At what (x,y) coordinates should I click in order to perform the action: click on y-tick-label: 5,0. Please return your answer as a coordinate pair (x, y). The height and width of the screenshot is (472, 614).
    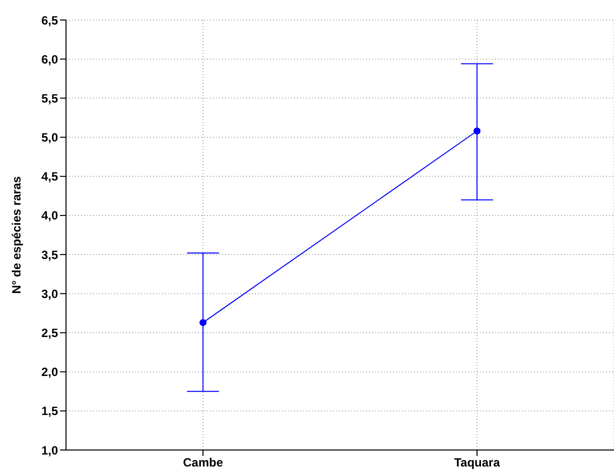
    Looking at the image, I should click on (49, 137).